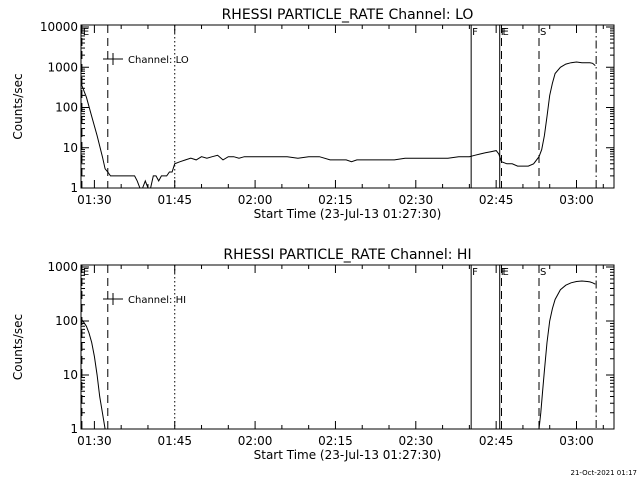 The image size is (640, 480). Describe the element at coordinates (348, 214) in the screenshot. I see `x-axis-label-lo: Start Time (23-Jul-13 01:27:30)` at that location.